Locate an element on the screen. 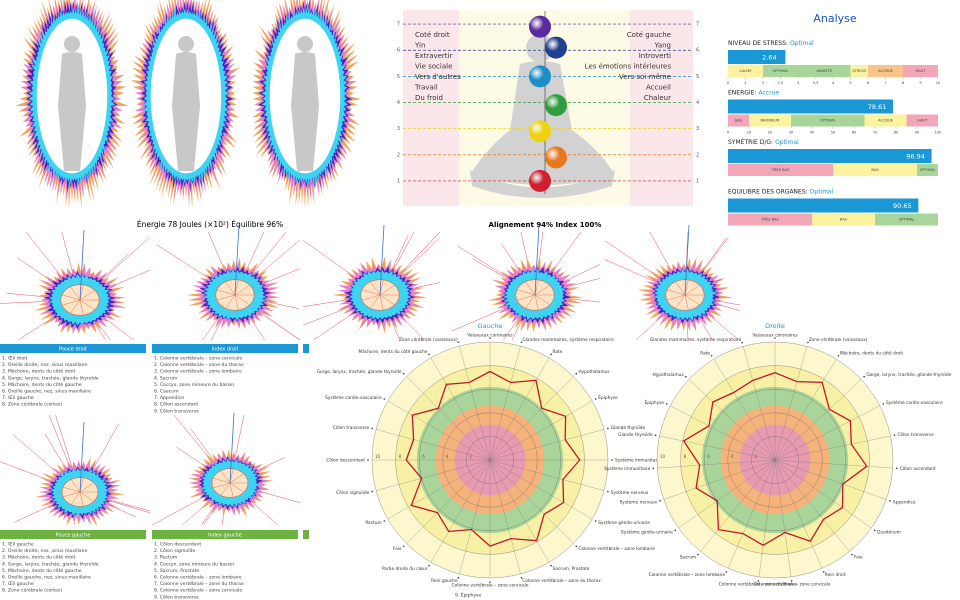 The height and width of the screenshot is (600, 960). chakra-tick: 6 is located at coordinates (398, 51).